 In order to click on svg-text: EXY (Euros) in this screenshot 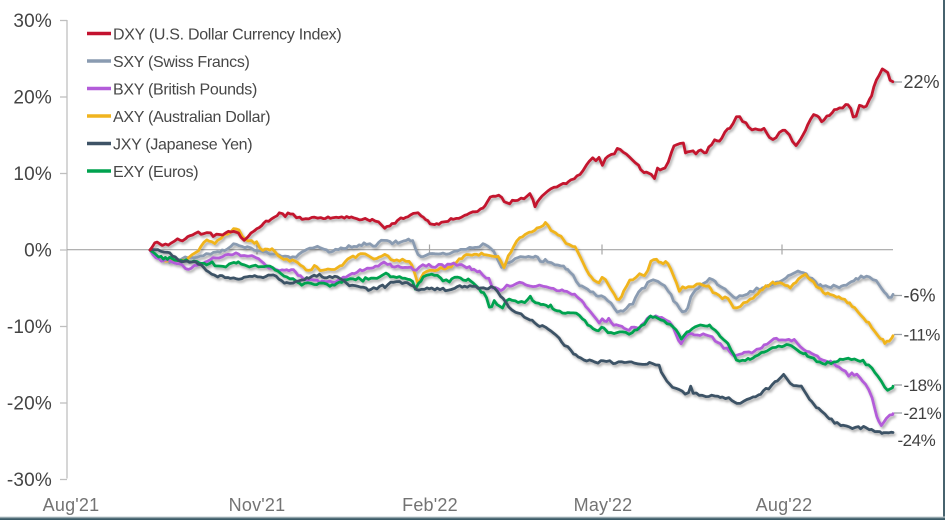, I will do `click(155, 172)`.